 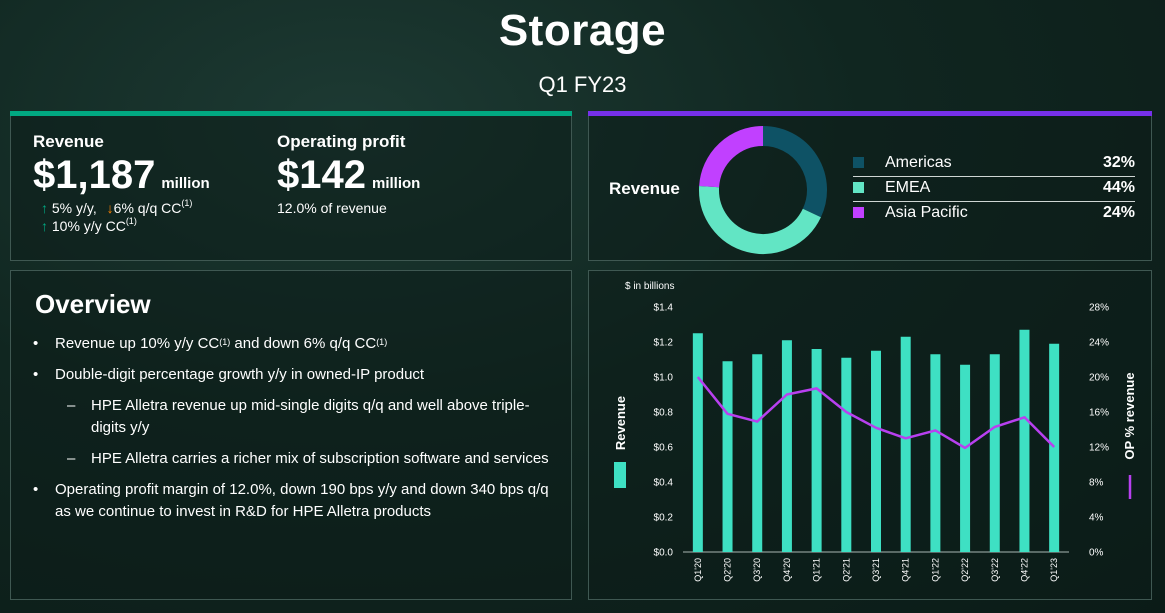 I want to click on y-right-tick-label: 28%, so click(x=1099, y=308).